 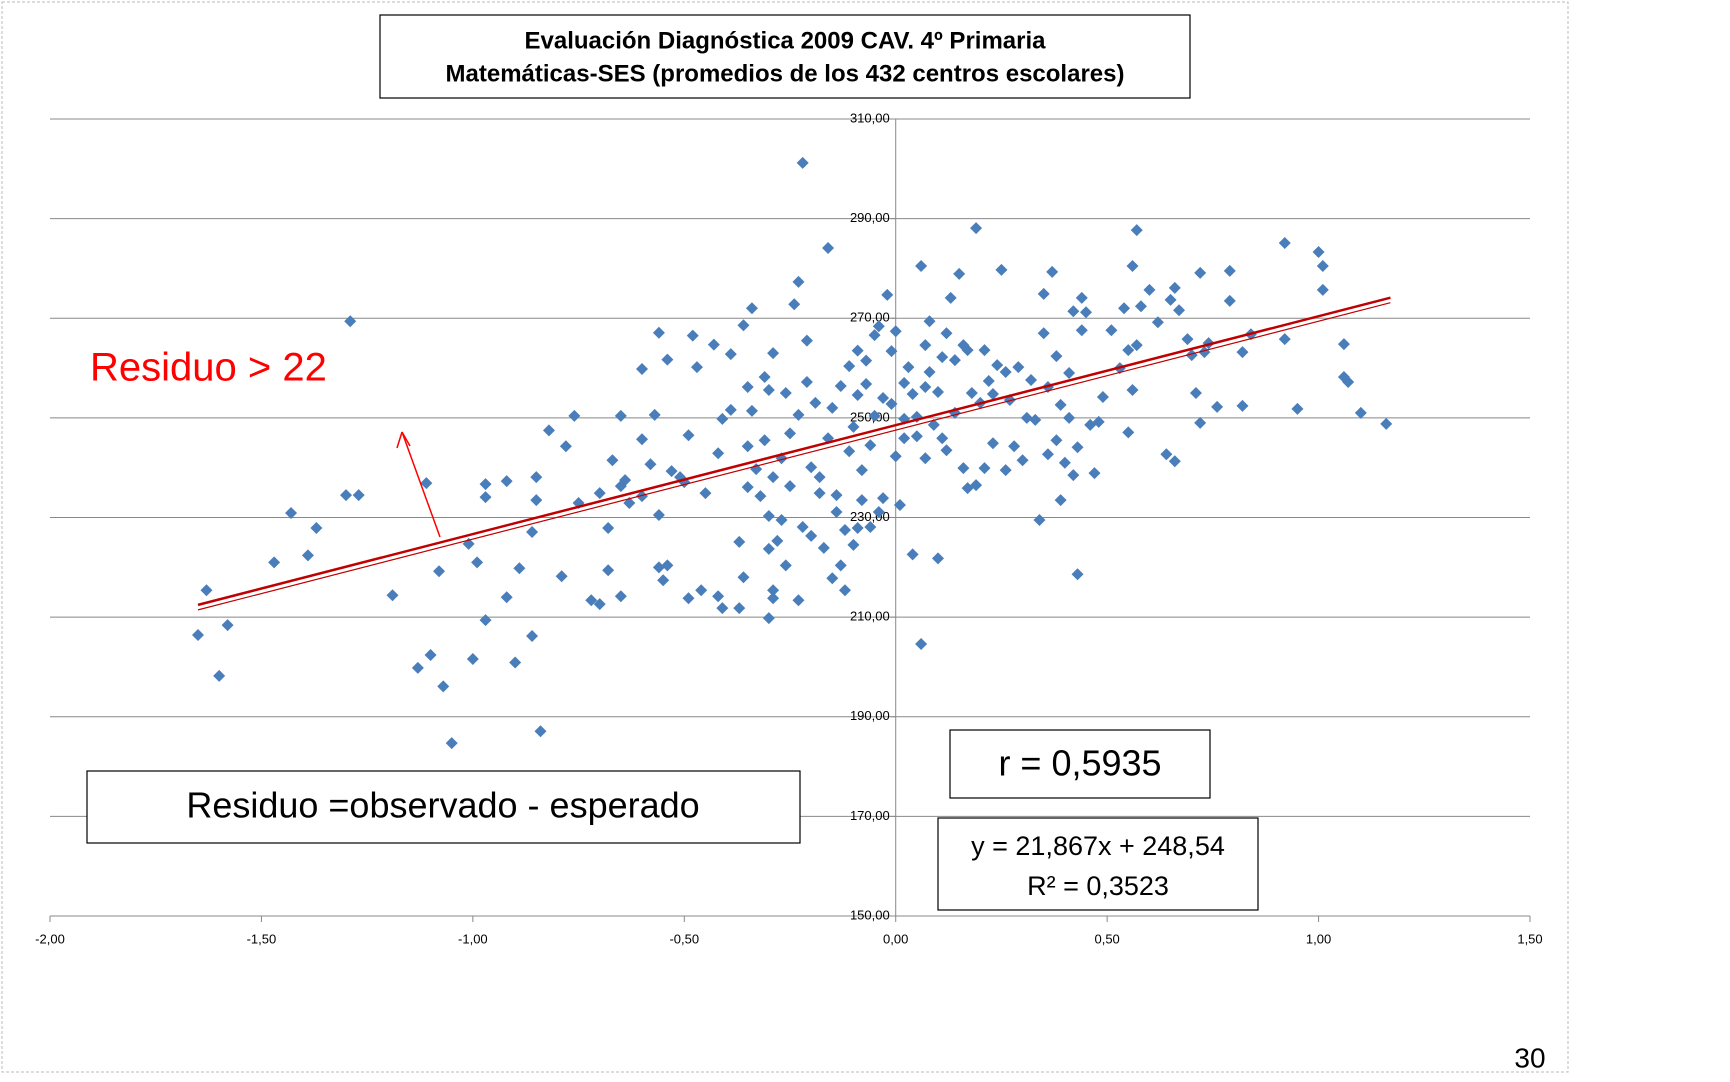 What do you see at coordinates (1529, 938) in the screenshot?
I see `x-tick-label: 1,50` at bounding box center [1529, 938].